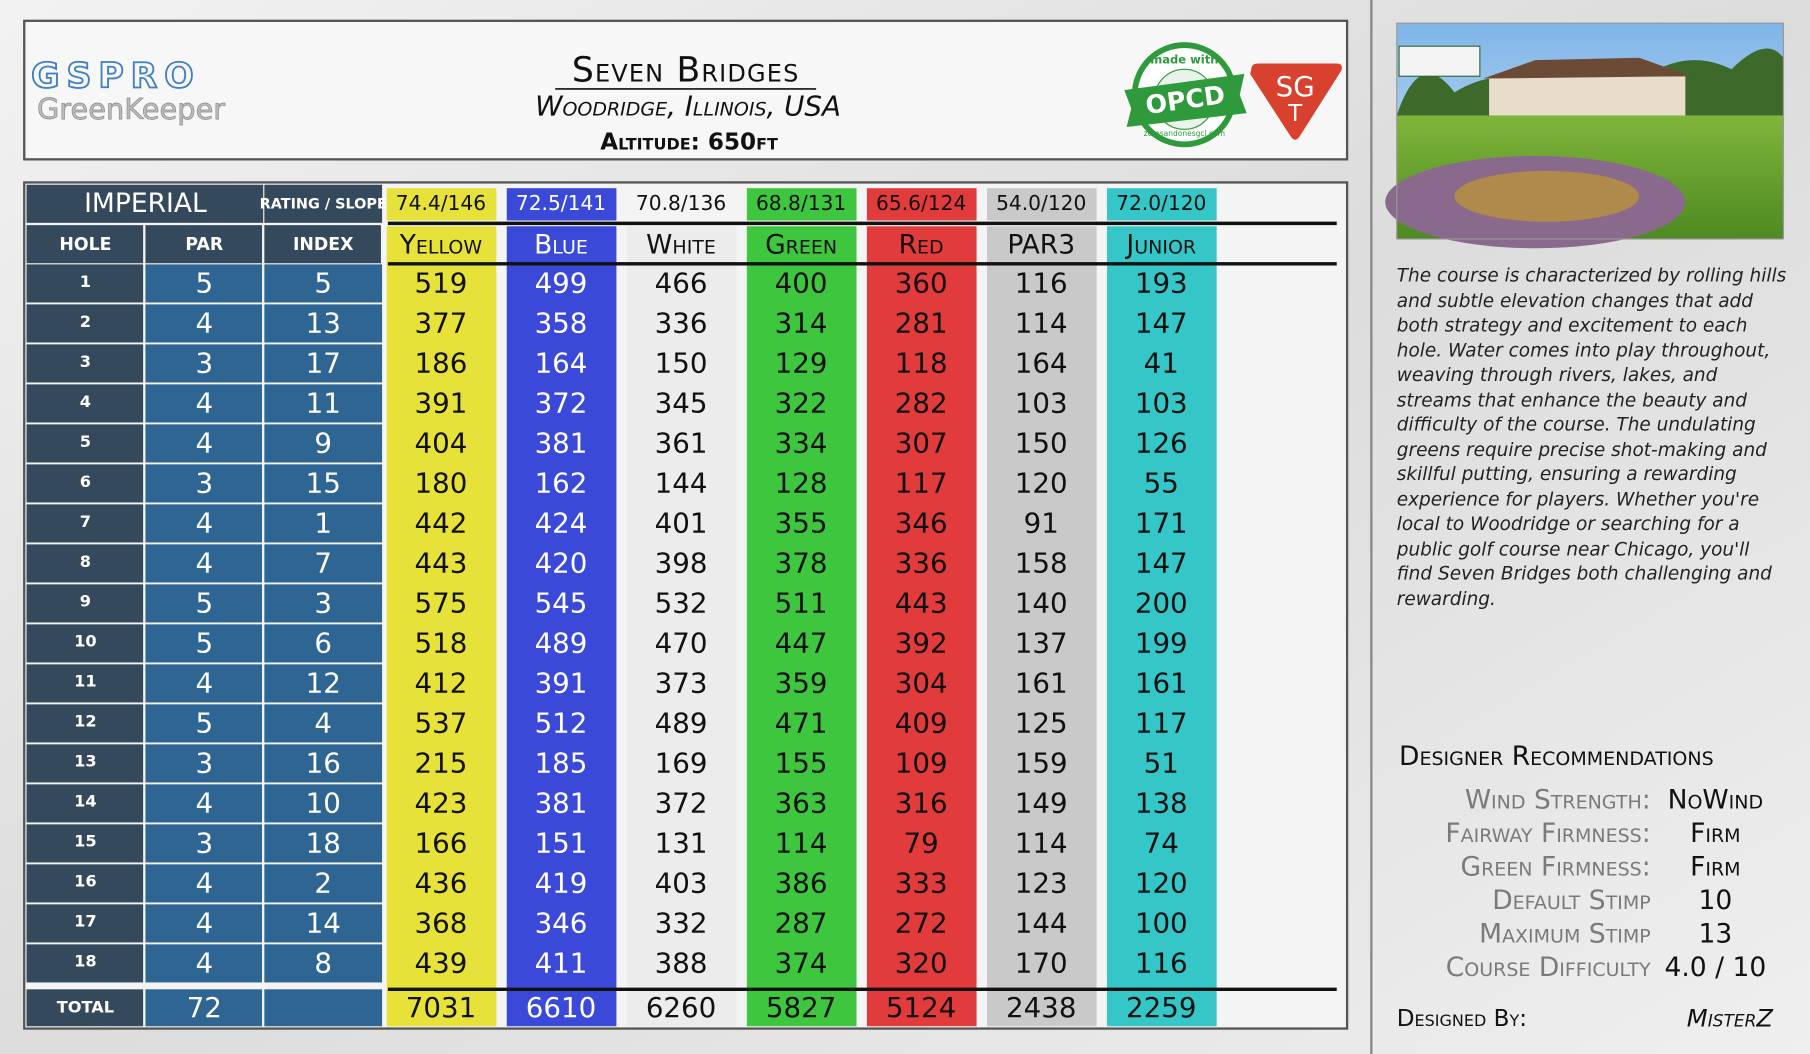 Image resolution: width=1810 pixels, height=1054 pixels. What do you see at coordinates (561, 843) in the screenshot?
I see `yardage: 151` at bounding box center [561, 843].